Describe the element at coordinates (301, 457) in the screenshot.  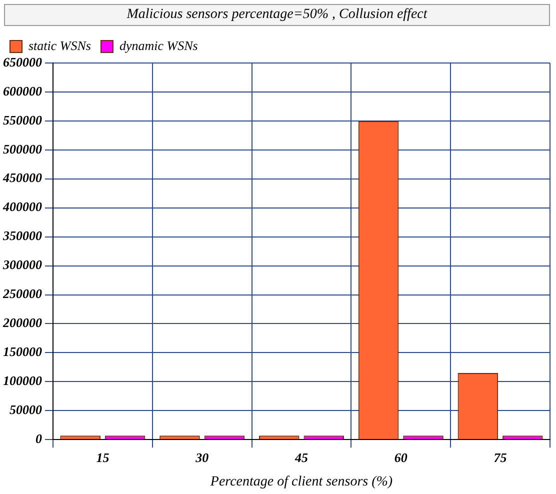
I see `x-tick-label: 45` at that location.